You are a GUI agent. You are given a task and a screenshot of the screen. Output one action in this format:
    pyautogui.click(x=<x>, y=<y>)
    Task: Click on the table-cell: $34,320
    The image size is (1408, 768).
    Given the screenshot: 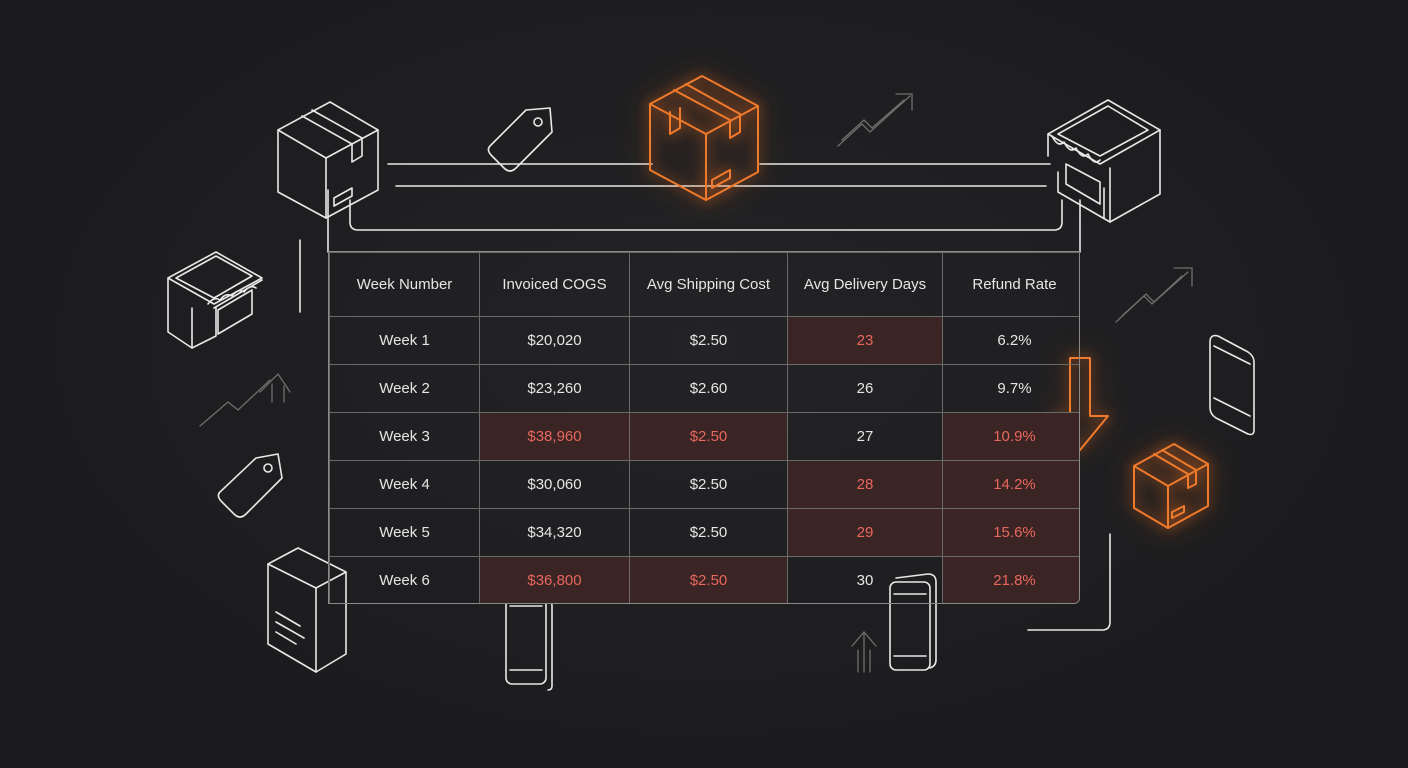 What is the action you would take?
    pyautogui.click(x=554, y=532)
    